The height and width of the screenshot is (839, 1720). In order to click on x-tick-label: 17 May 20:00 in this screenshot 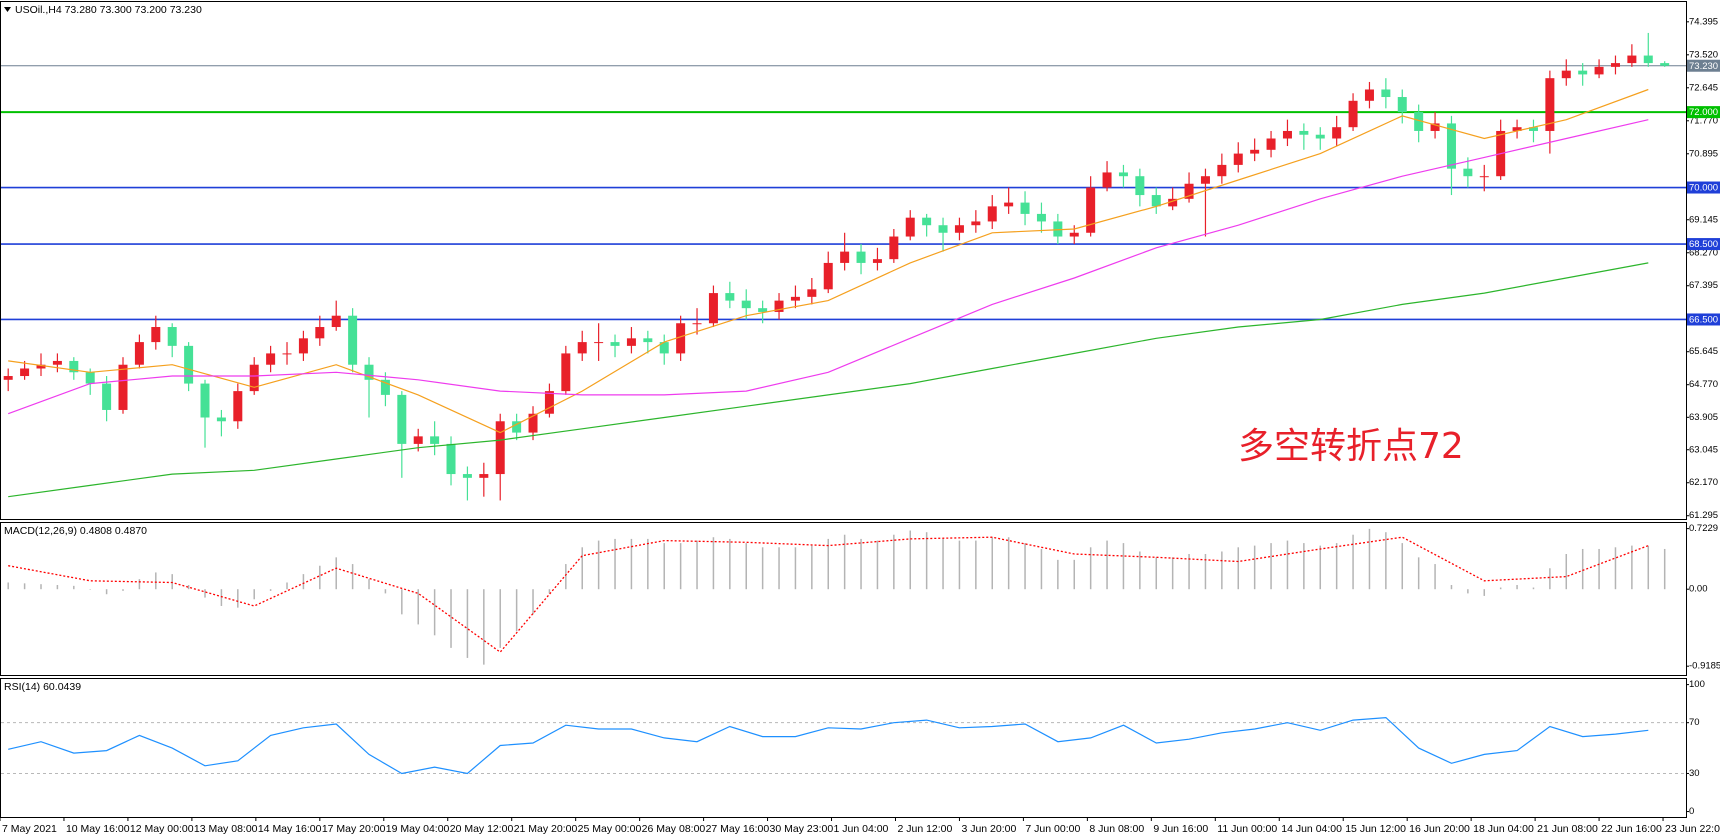, I will do `click(354, 829)`.